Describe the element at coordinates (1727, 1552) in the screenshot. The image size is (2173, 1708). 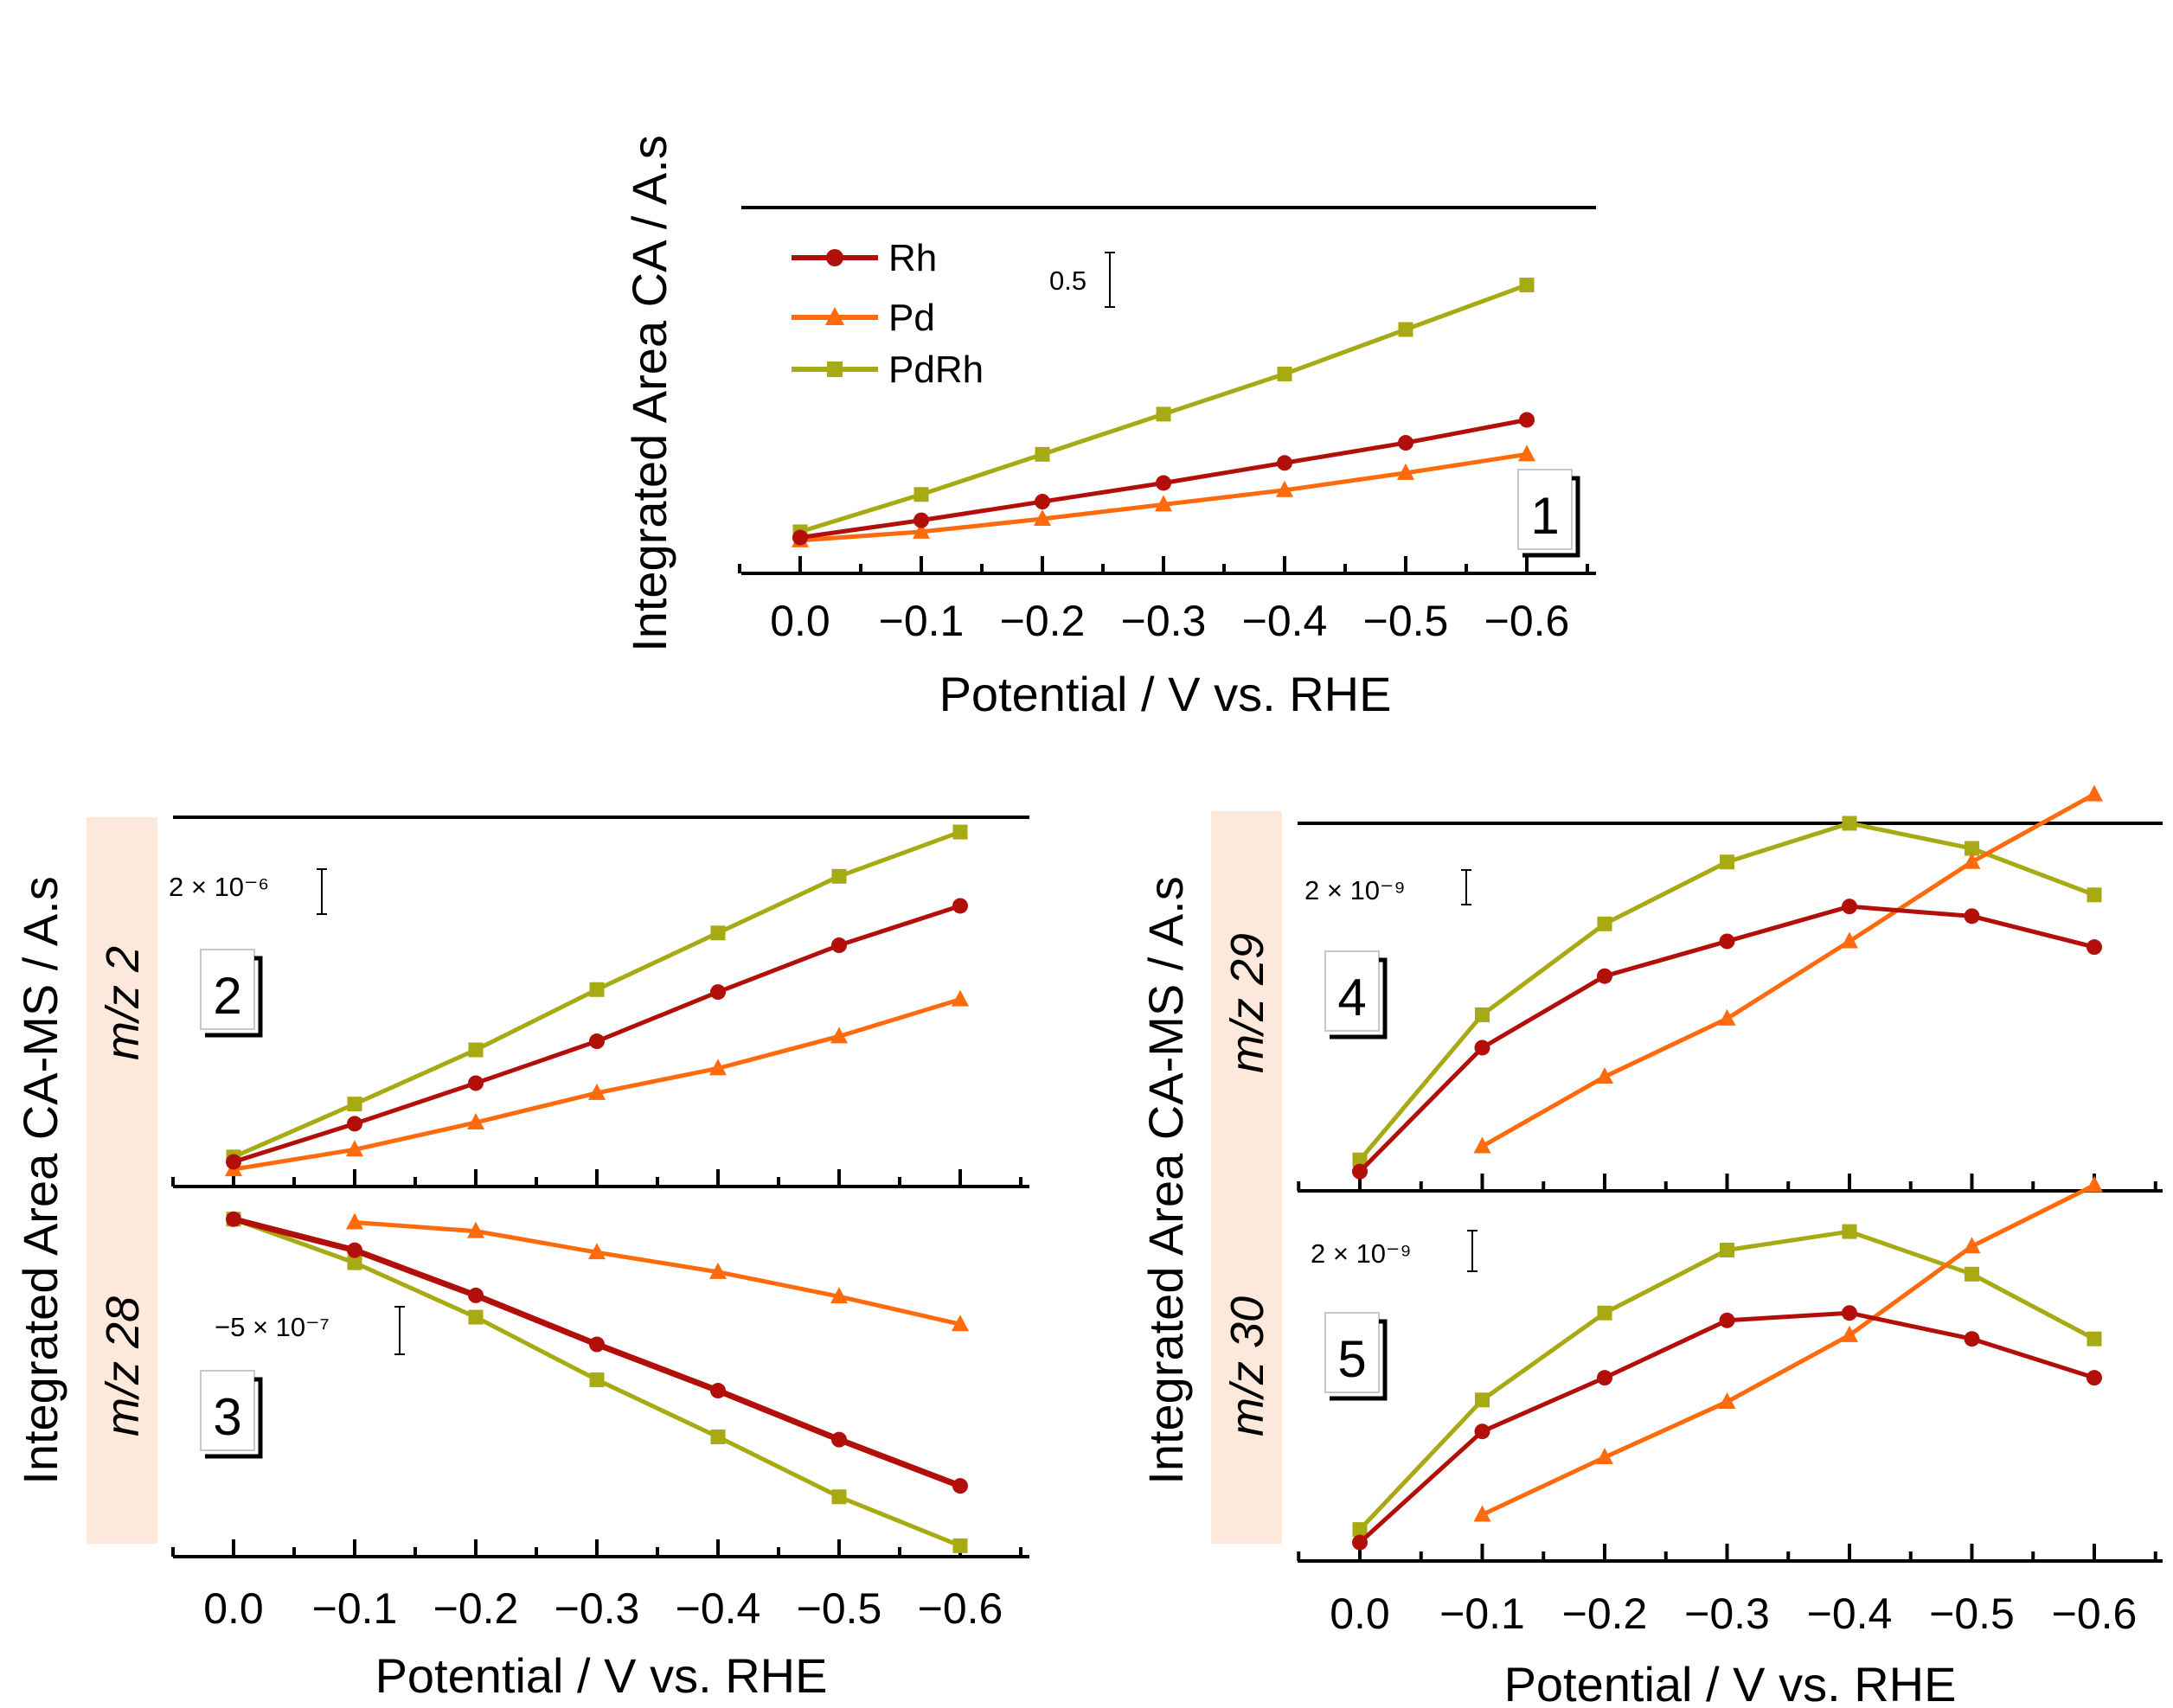
I see `panel-5-x-ticks` at that location.